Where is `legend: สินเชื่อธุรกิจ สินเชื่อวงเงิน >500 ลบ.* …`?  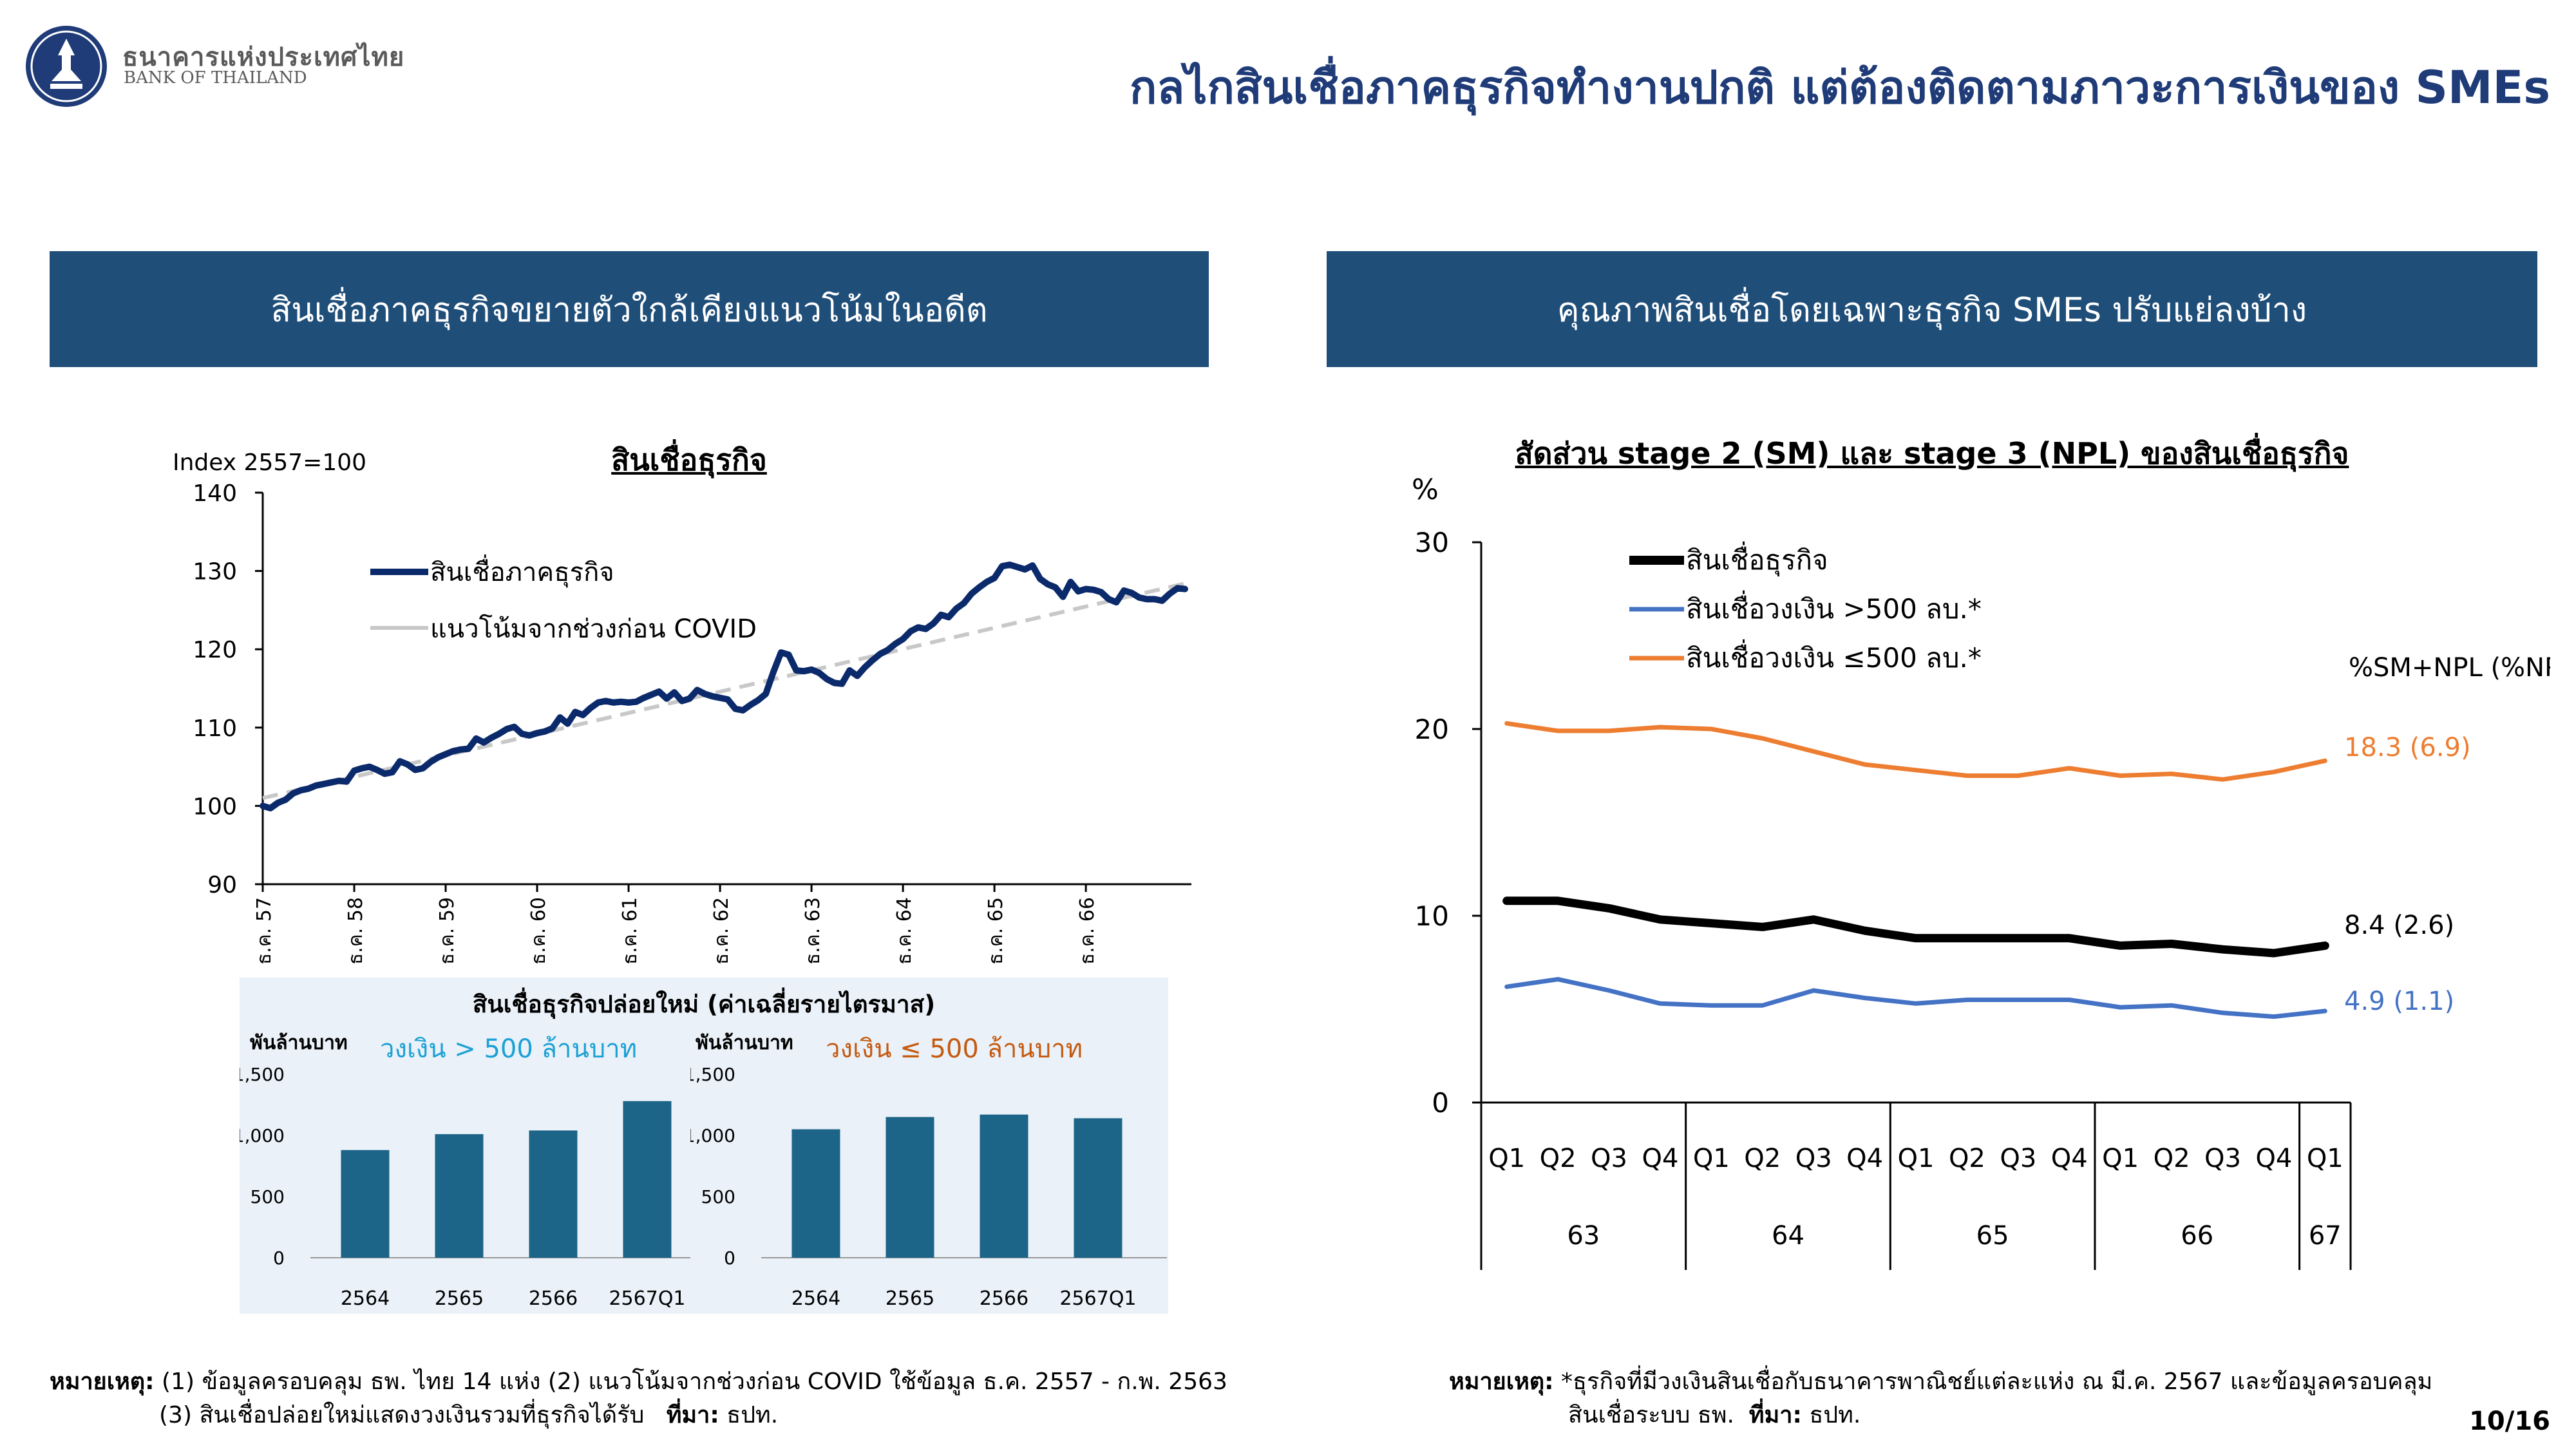
legend: สินเชื่อธุรกิจ สินเชื่อวงเงิน >500 ลบ.* … is located at coordinates (1805, 608).